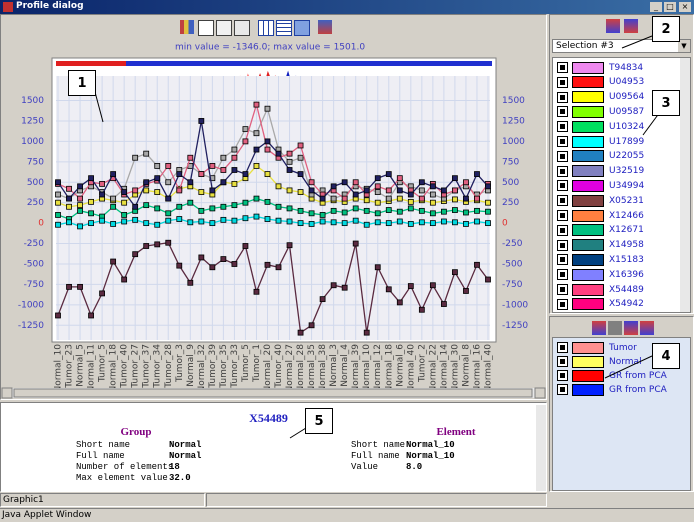 Image resolution: width=694 pixels, height=522 pixels. I want to click on selection-item: U22055, so click(600, 156).